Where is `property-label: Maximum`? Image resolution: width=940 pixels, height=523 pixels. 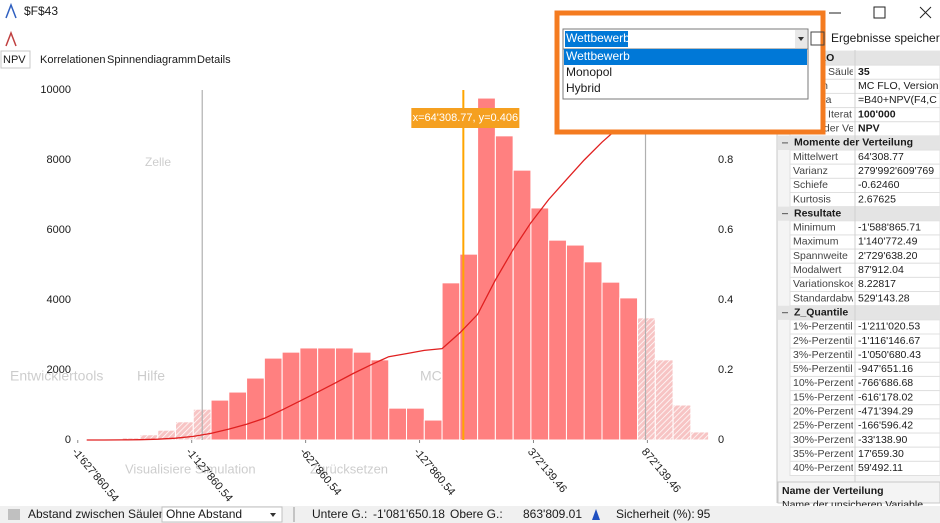
property-label: Maximum is located at coordinates (816, 242).